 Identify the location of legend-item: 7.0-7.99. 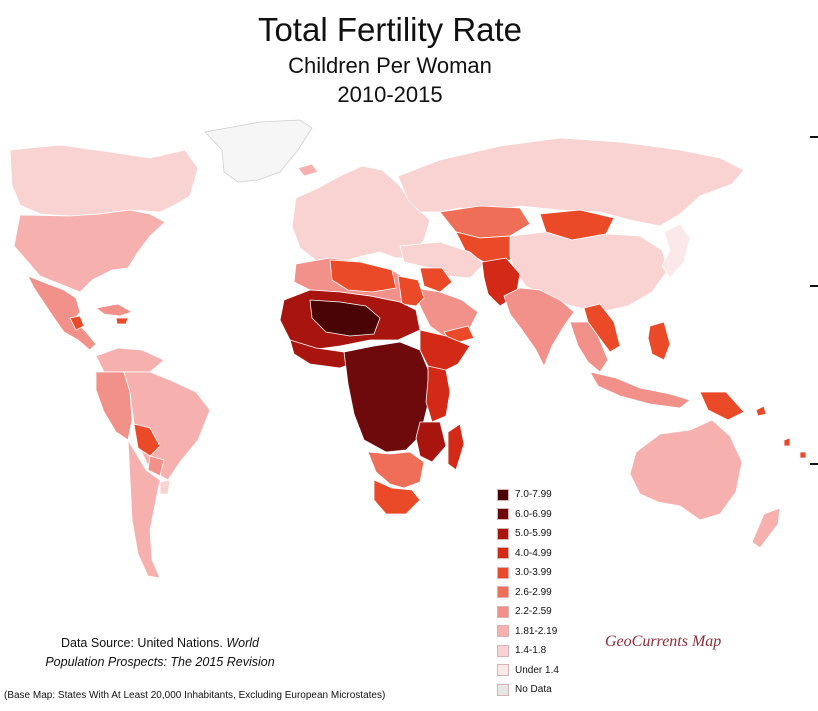
(528, 495).